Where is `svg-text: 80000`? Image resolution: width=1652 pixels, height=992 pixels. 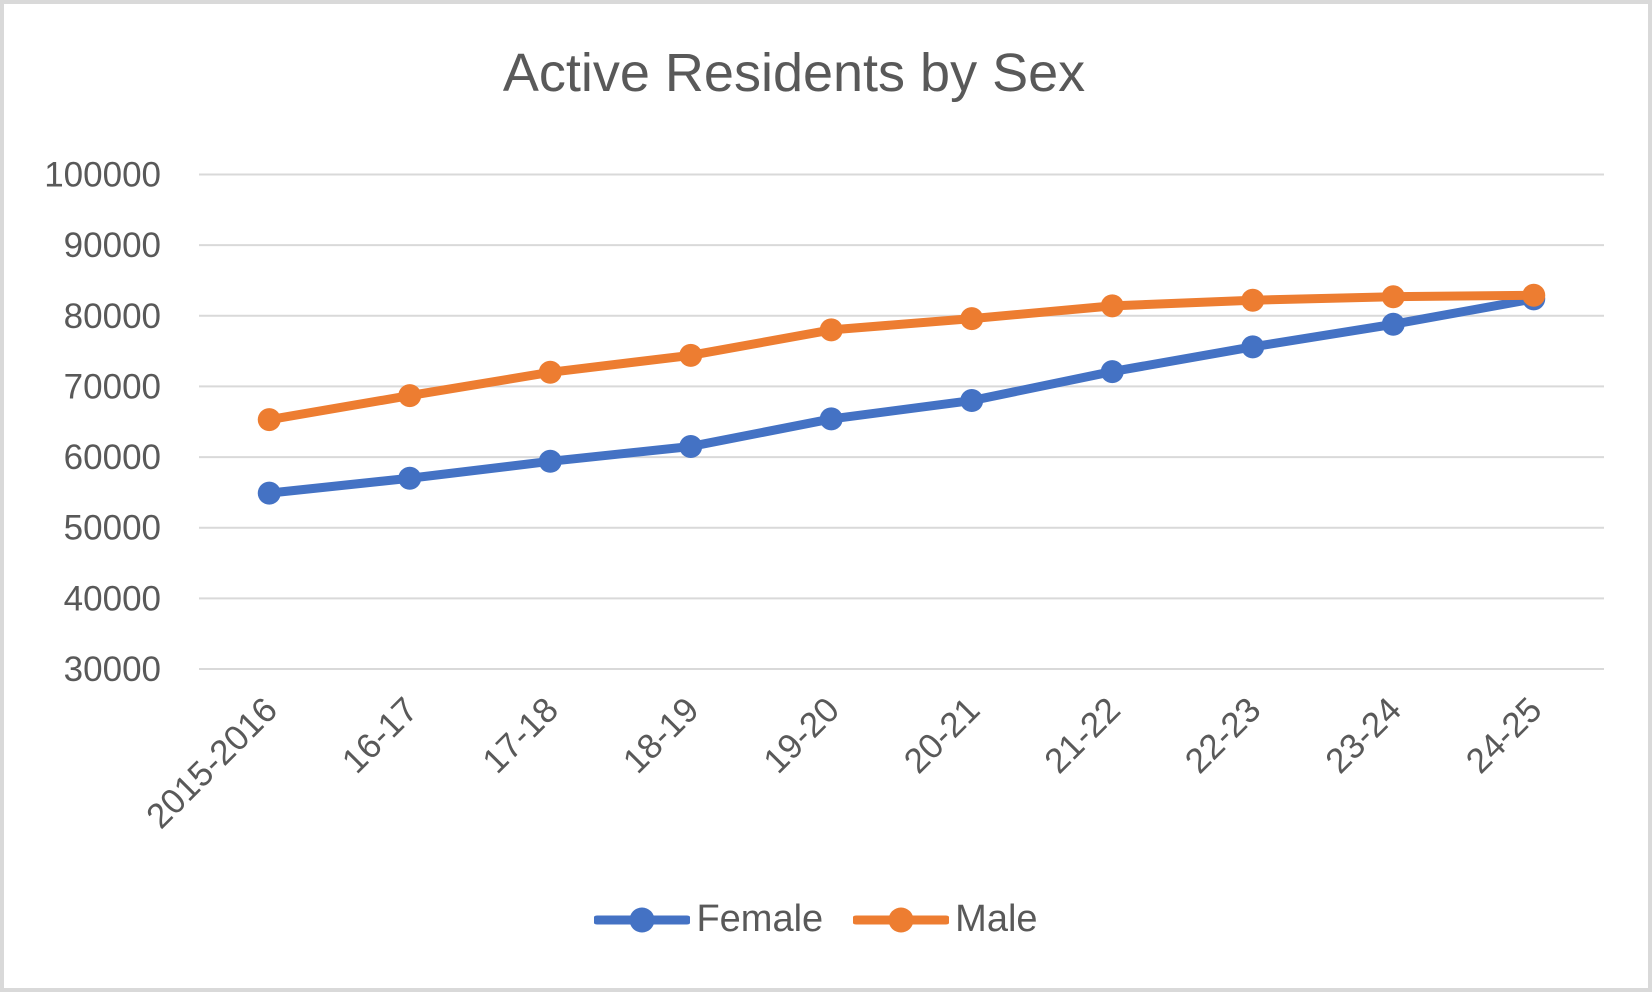 svg-text: 80000 is located at coordinates (112, 316).